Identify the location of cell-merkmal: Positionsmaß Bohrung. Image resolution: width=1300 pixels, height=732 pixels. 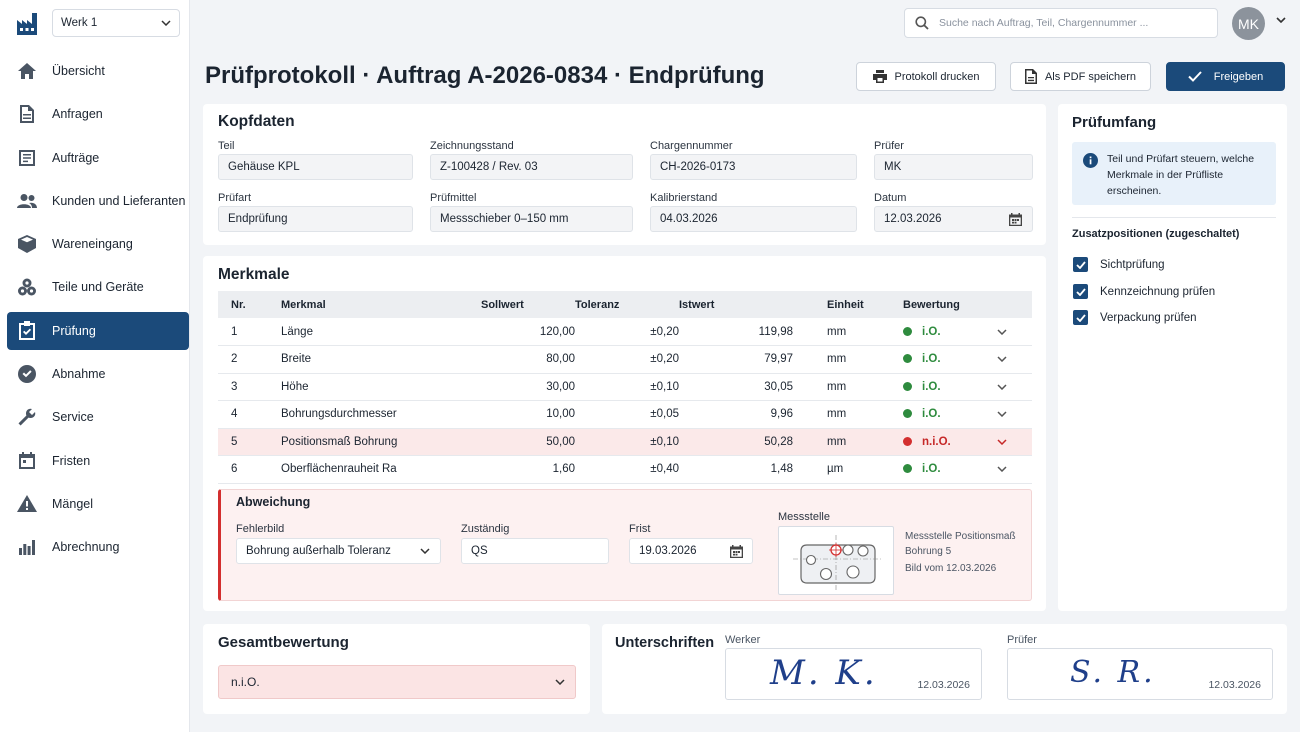
(381, 442).